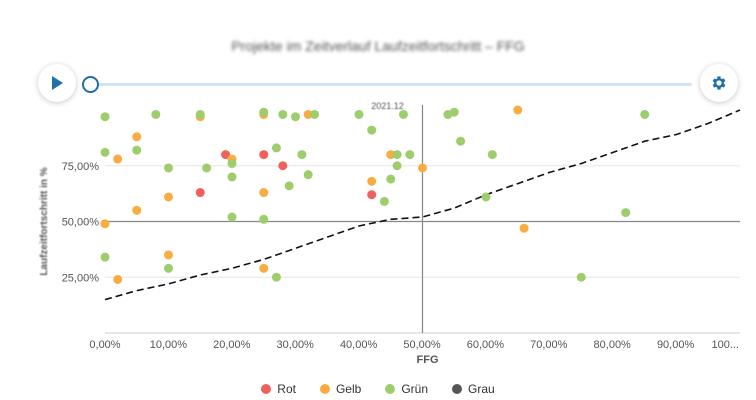 This screenshot has width=756, height=400. What do you see at coordinates (81, 278) in the screenshot?
I see `y-tick-label: 25,00%` at bounding box center [81, 278].